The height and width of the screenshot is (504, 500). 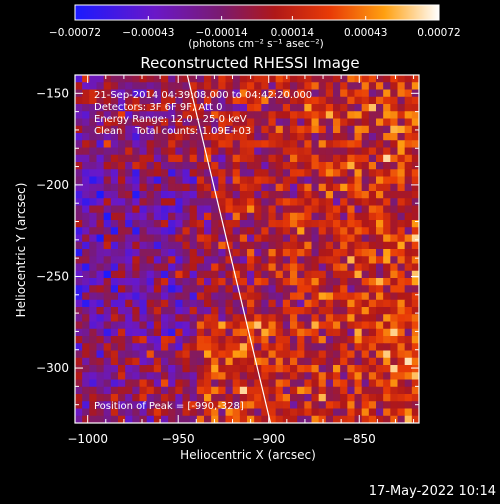 What do you see at coordinates (87, 439) in the screenshot?
I see `x-tick-label: −1000` at bounding box center [87, 439].